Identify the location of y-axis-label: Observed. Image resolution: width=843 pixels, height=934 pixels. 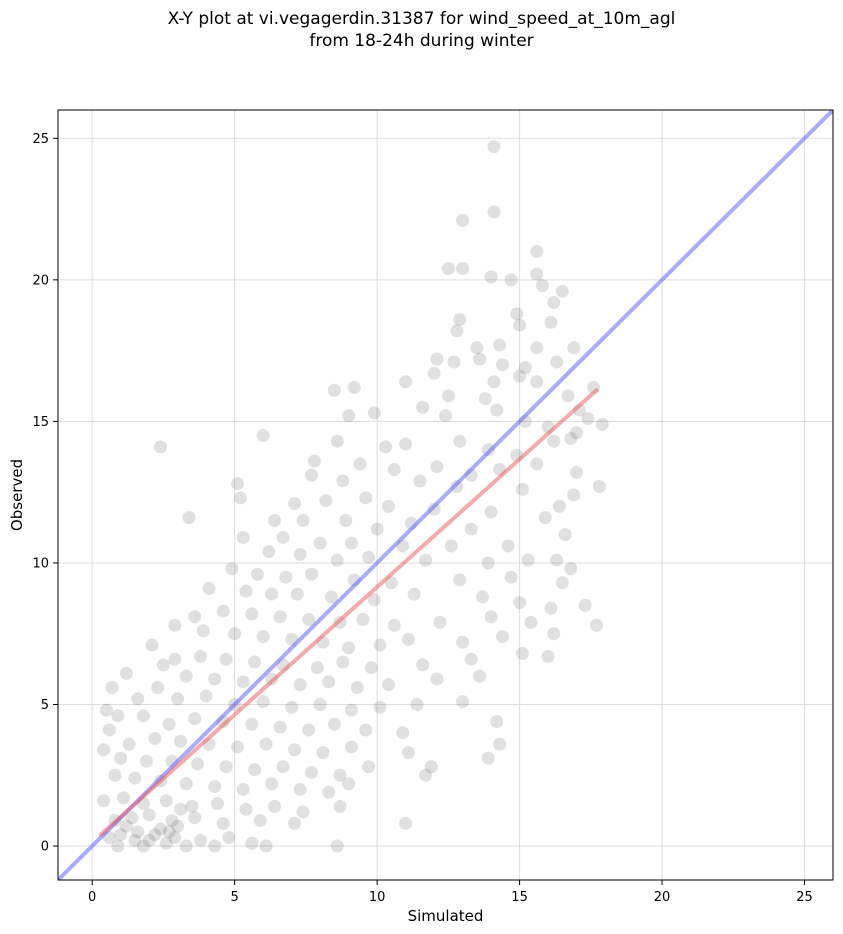
(17, 495).